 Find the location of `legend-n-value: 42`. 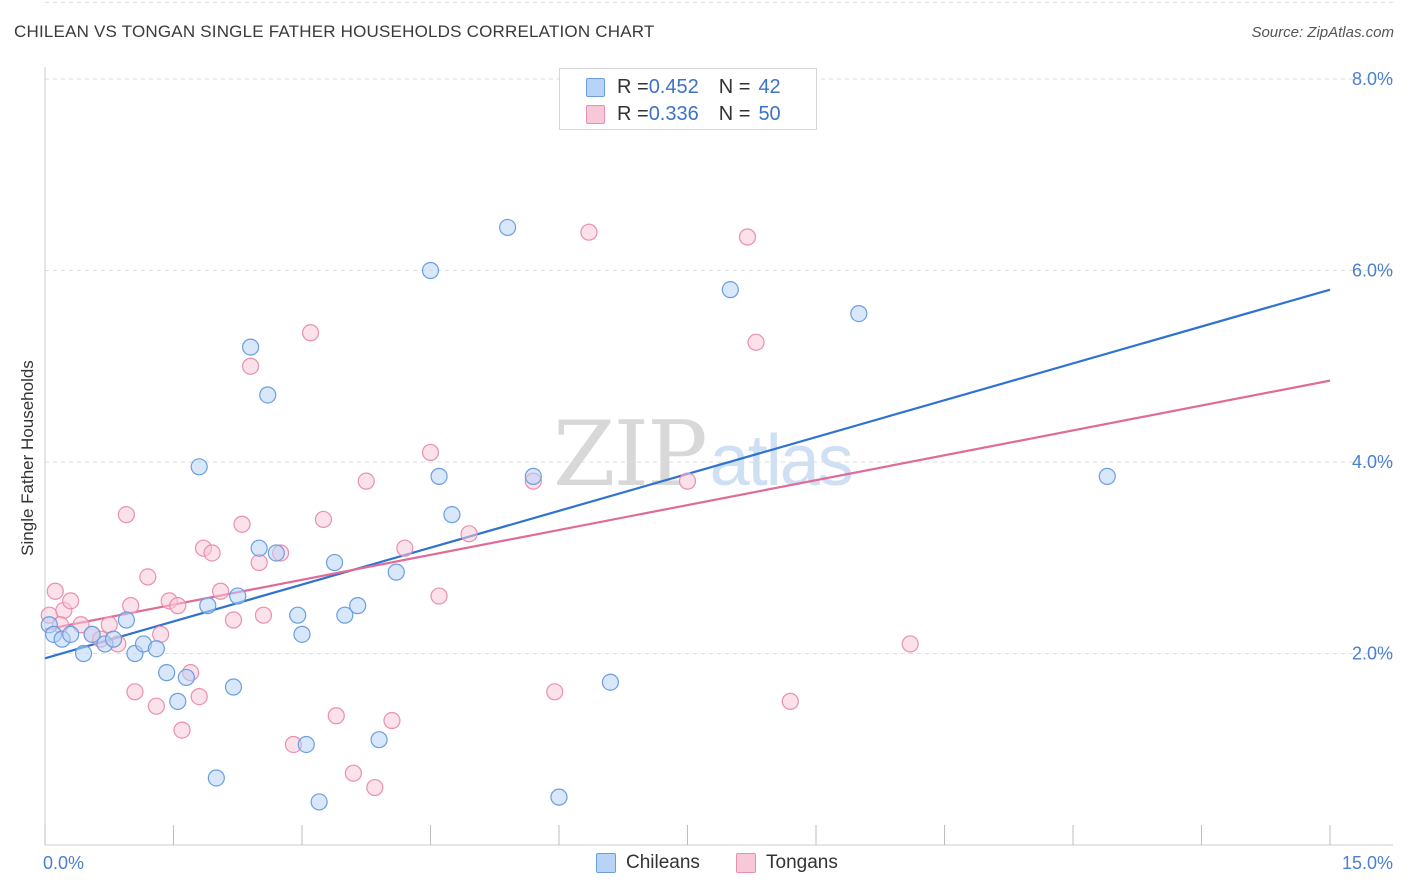

legend-n-value: 42 is located at coordinates (769, 86).